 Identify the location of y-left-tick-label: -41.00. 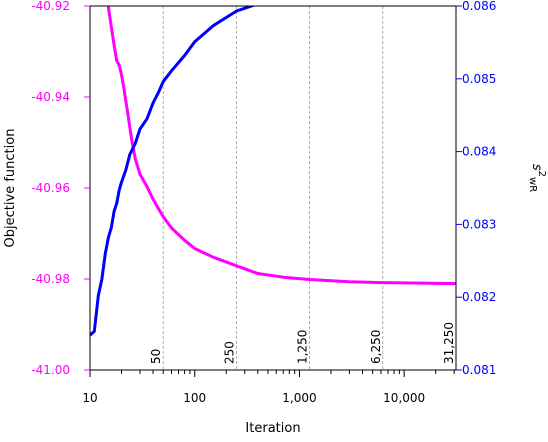
(50, 370).